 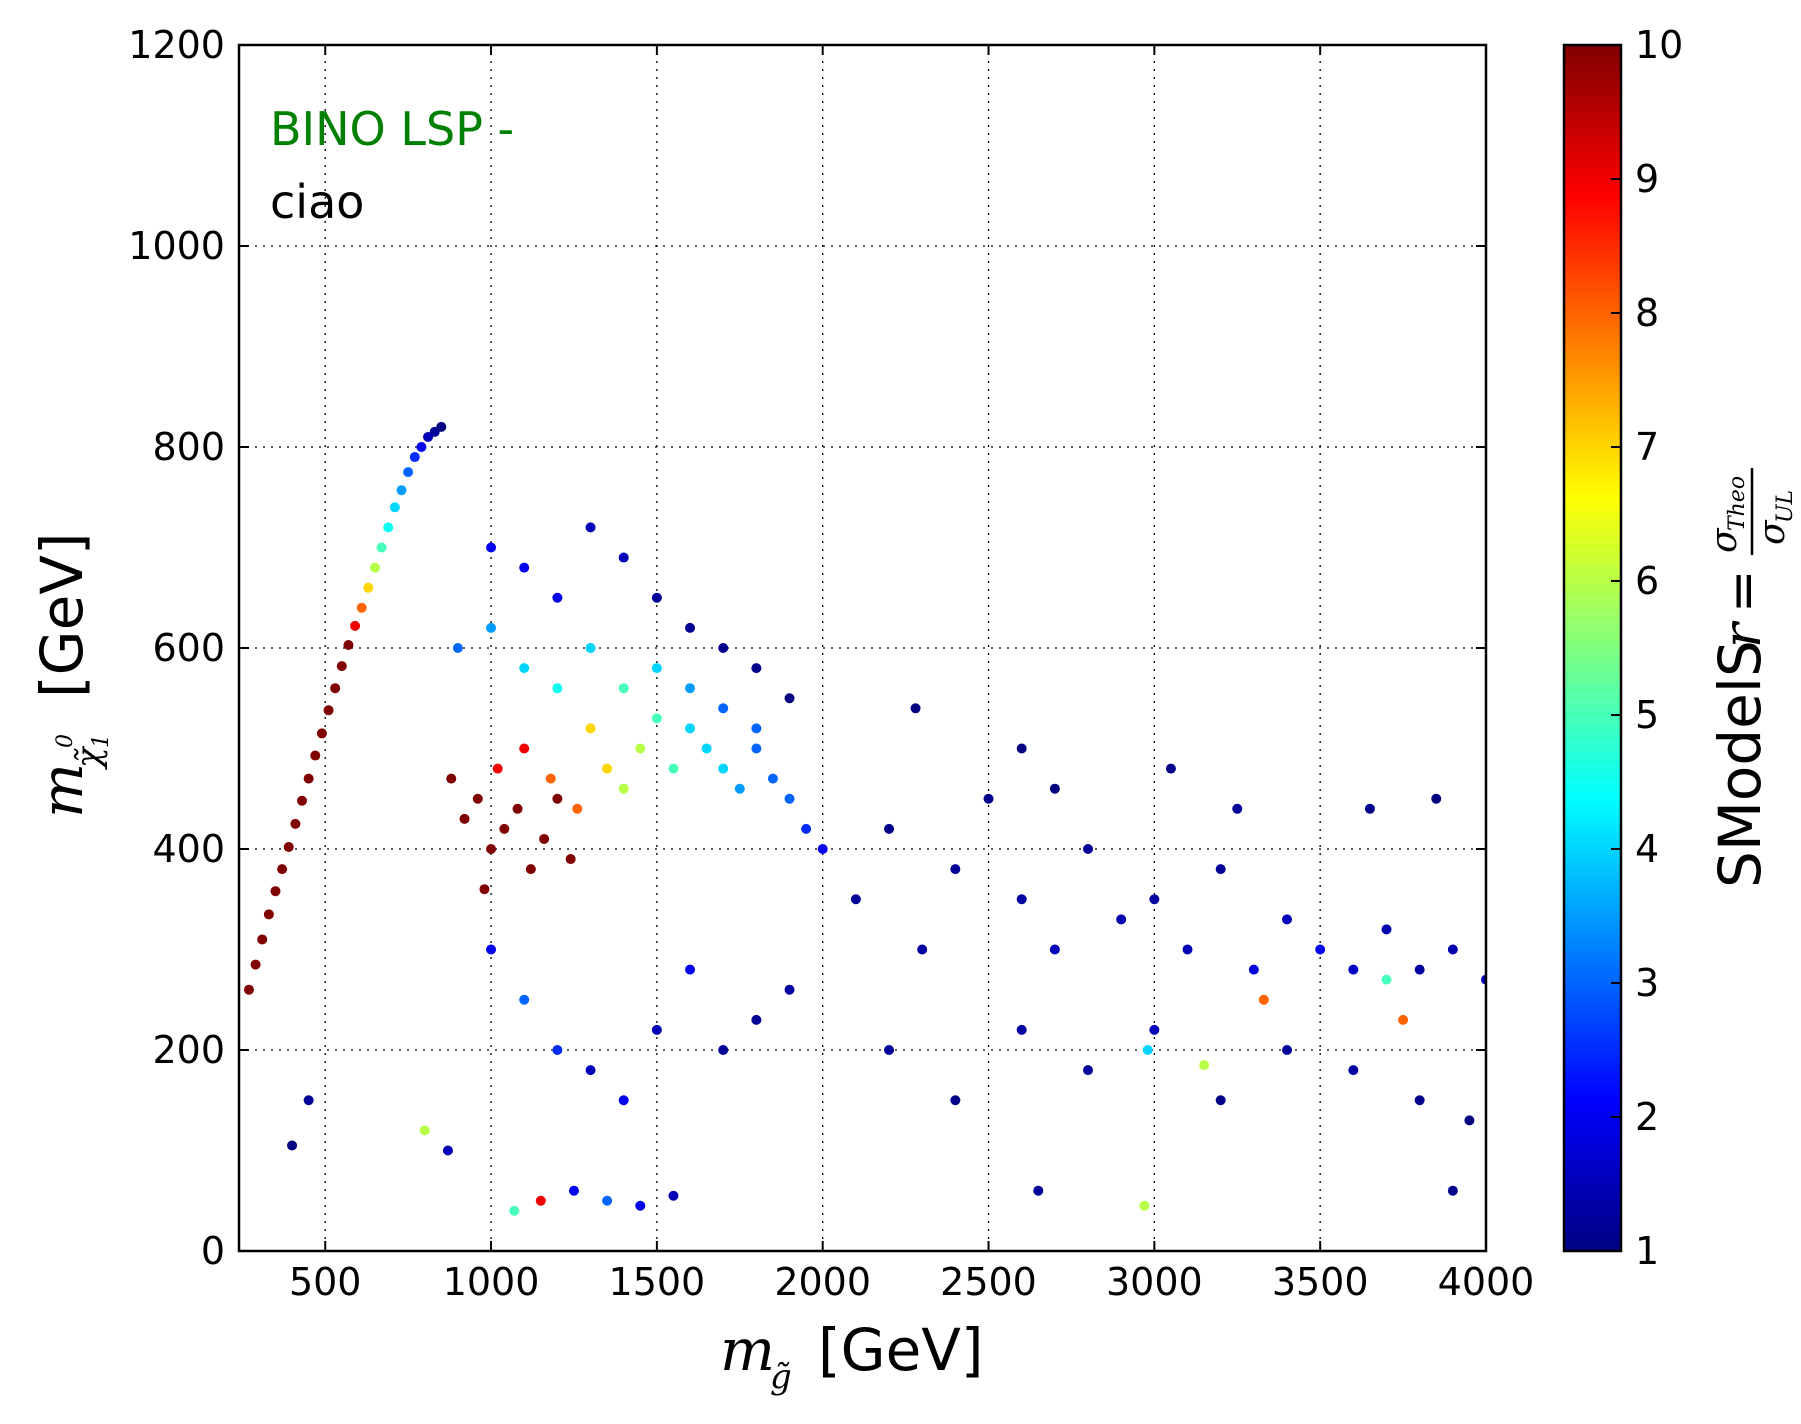 What do you see at coordinates (1320, 1282) in the screenshot?
I see `x-tick-label: 3500` at bounding box center [1320, 1282].